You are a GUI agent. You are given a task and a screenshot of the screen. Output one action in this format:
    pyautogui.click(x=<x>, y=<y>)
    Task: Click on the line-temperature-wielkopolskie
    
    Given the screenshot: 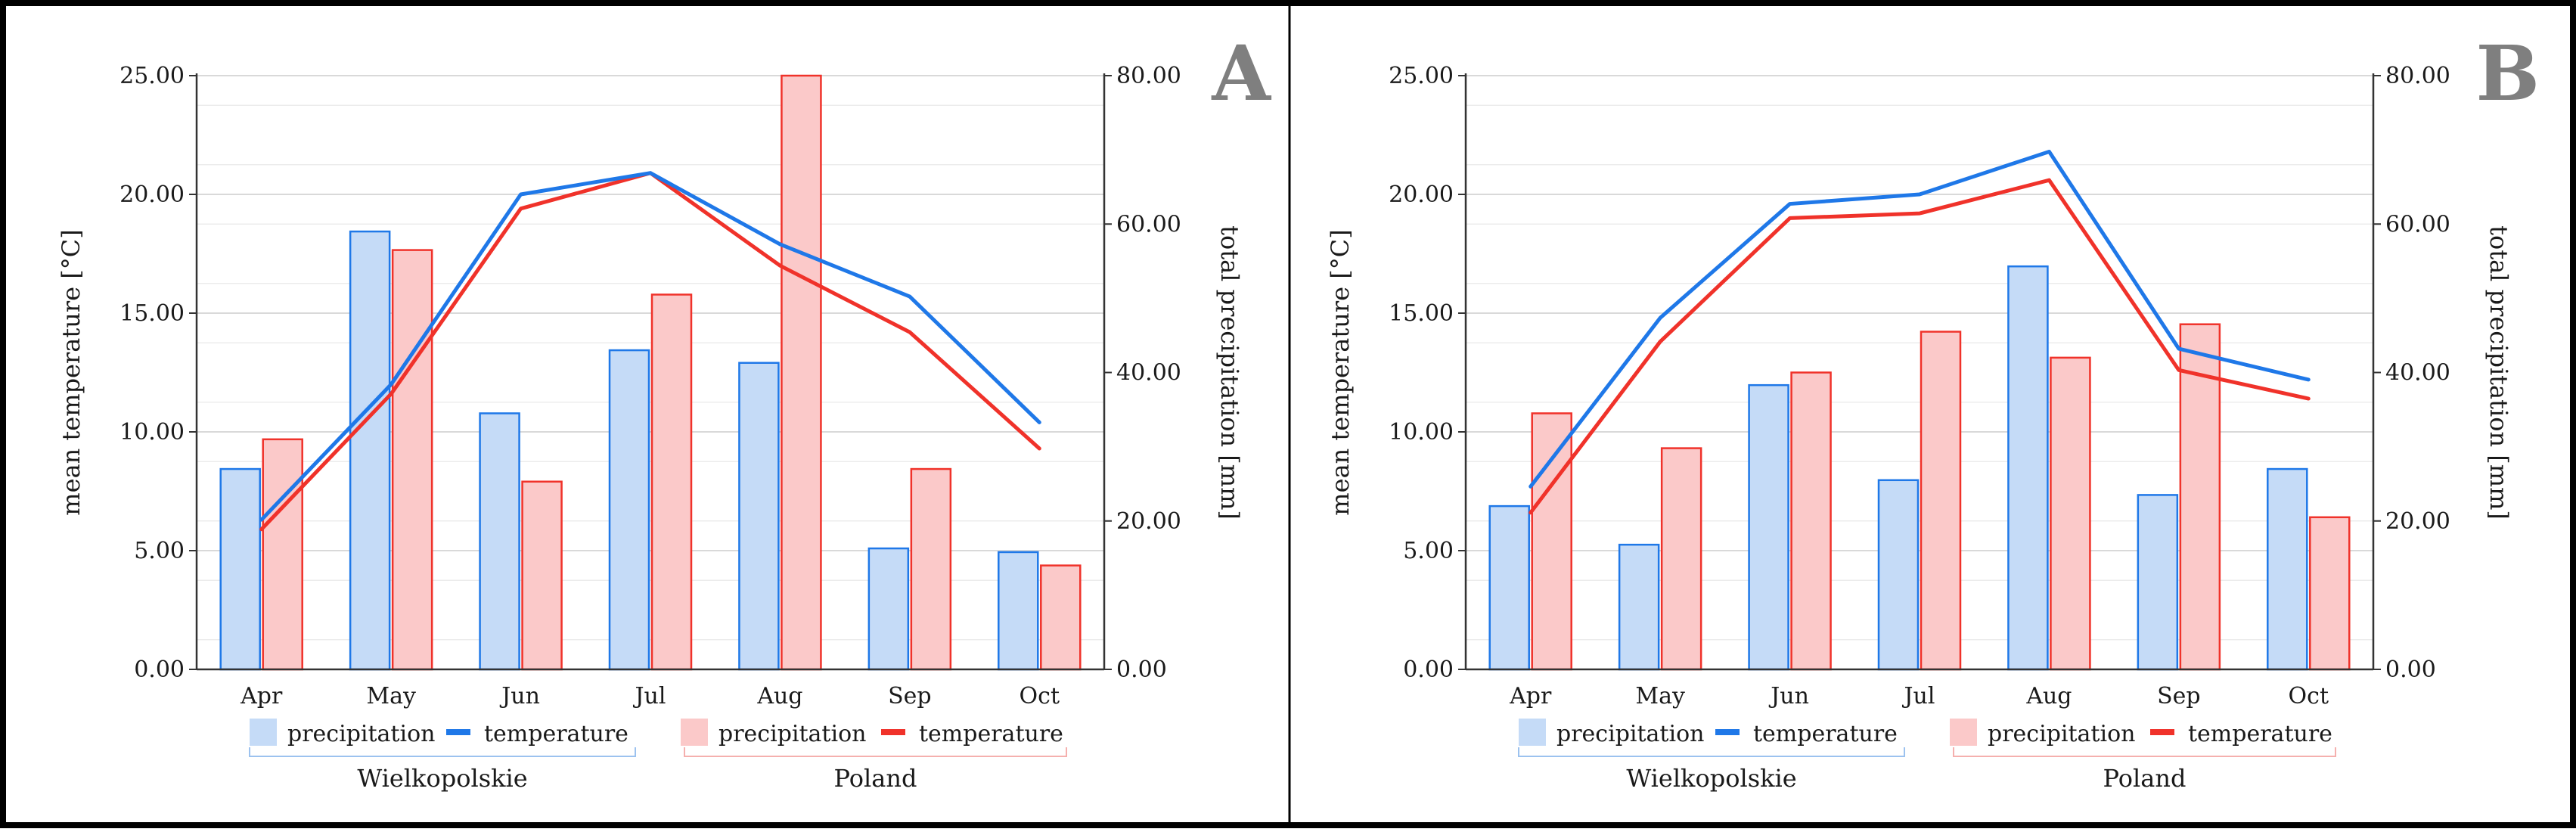 What is the action you would take?
    pyautogui.click(x=650, y=346)
    